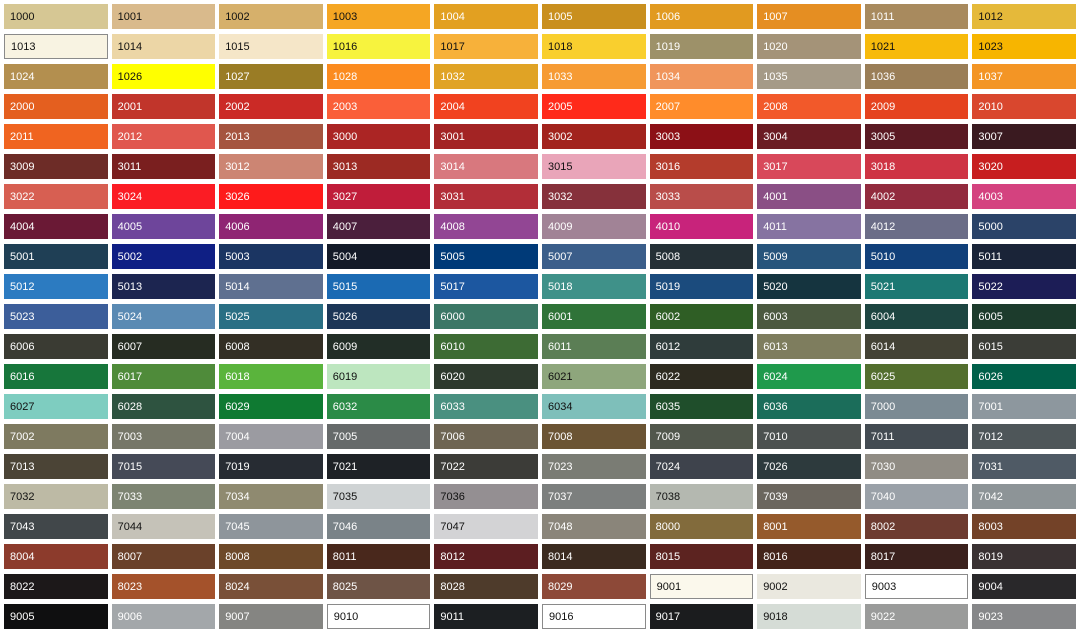 The height and width of the screenshot is (633, 1080). What do you see at coordinates (271, 316) in the screenshot?
I see `color-swatch-5025: 5025` at bounding box center [271, 316].